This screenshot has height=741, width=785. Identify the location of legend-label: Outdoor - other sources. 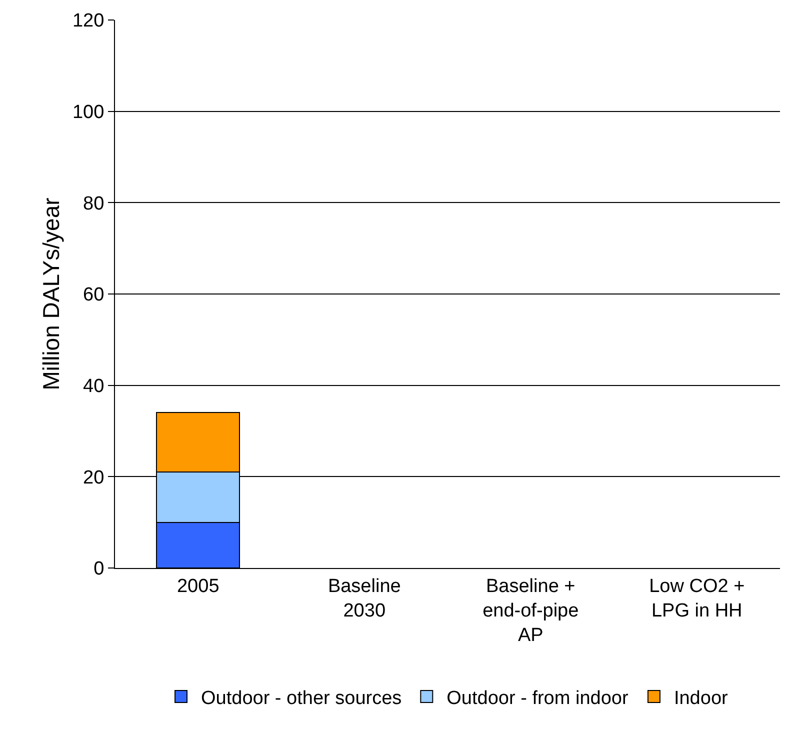
(301, 698).